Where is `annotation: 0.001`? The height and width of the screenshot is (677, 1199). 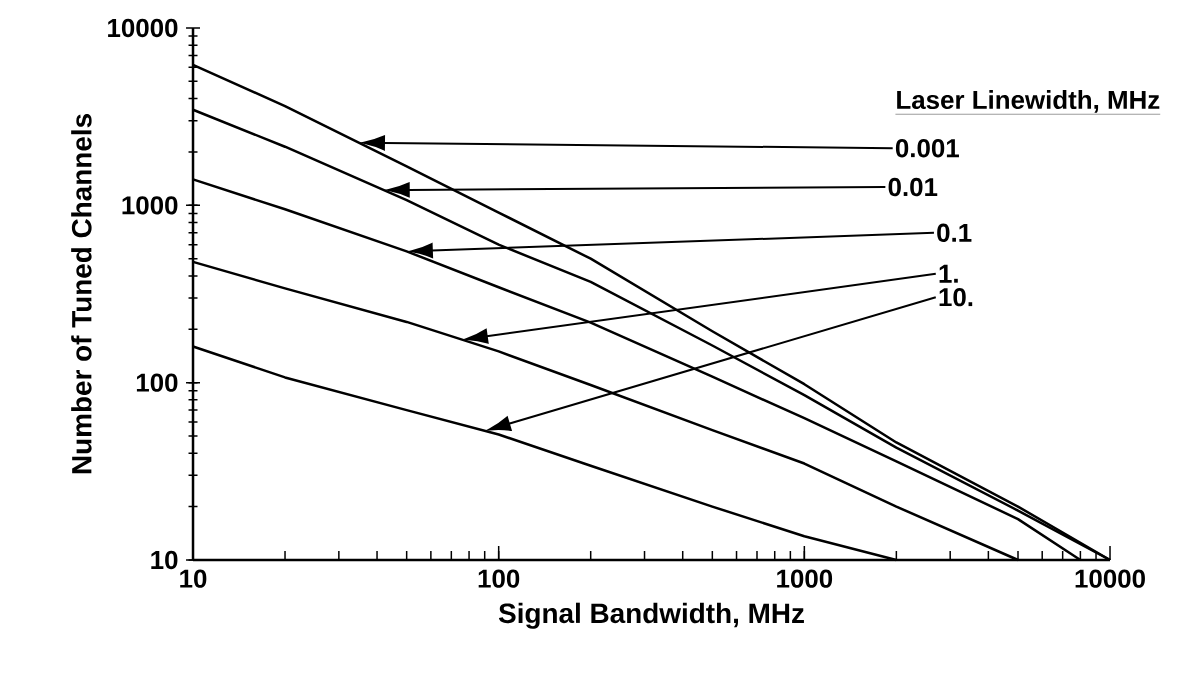
annotation: 0.001 is located at coordinates (927, 148).